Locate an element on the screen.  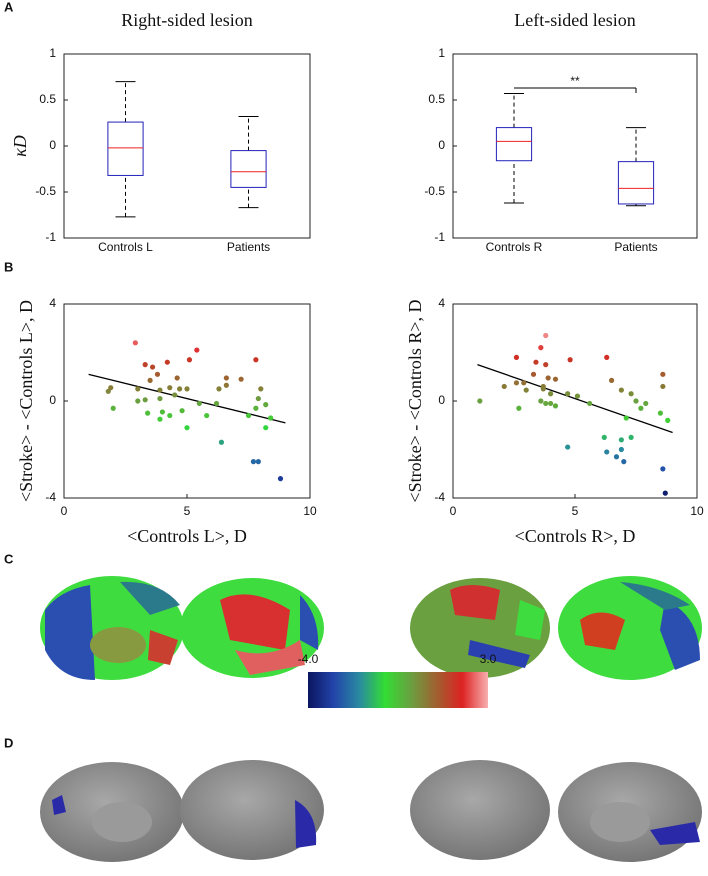
y-tick-label: -0.5 is located at coordinates (434, 191).